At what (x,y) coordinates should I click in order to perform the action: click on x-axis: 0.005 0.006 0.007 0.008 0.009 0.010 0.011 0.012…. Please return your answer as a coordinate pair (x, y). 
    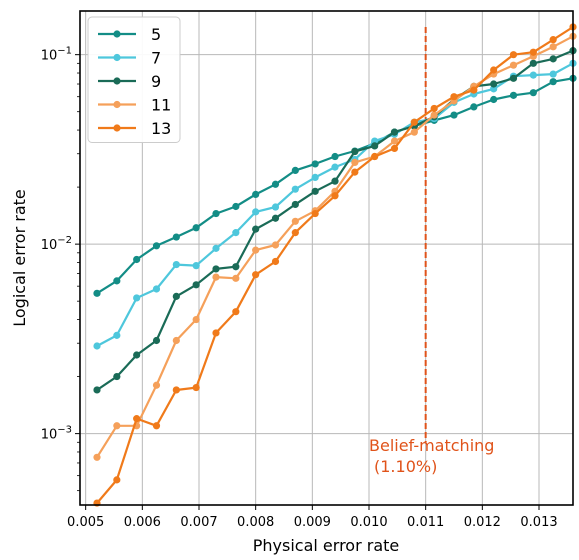
    Looking at the image, I should click on (312, 517).